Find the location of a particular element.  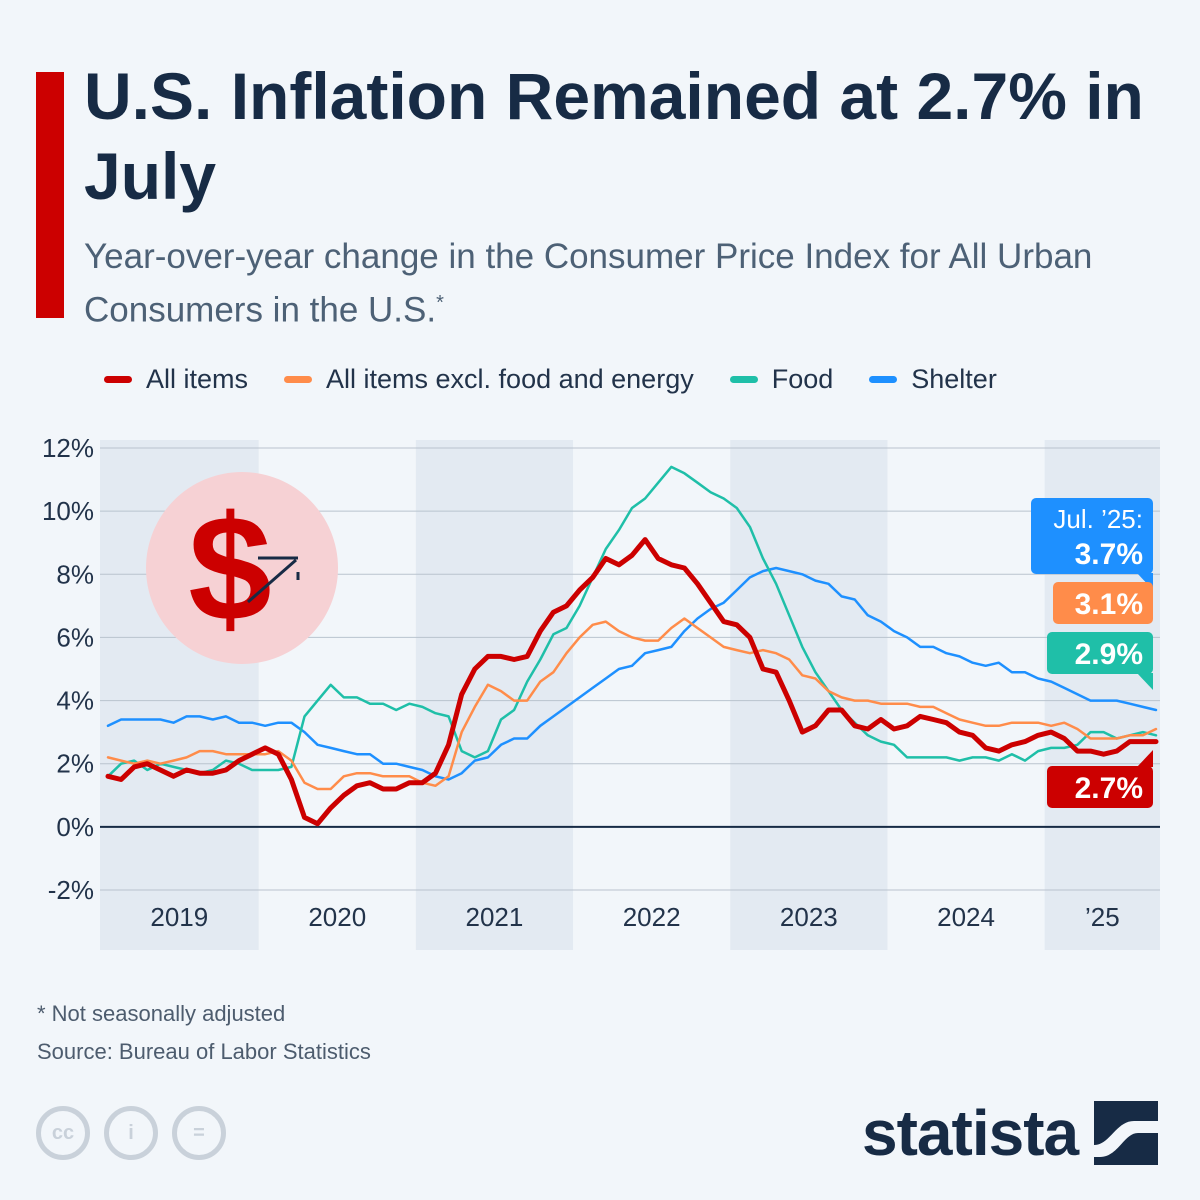

legend-swatch-all-items is located at coordinates (118, 379).